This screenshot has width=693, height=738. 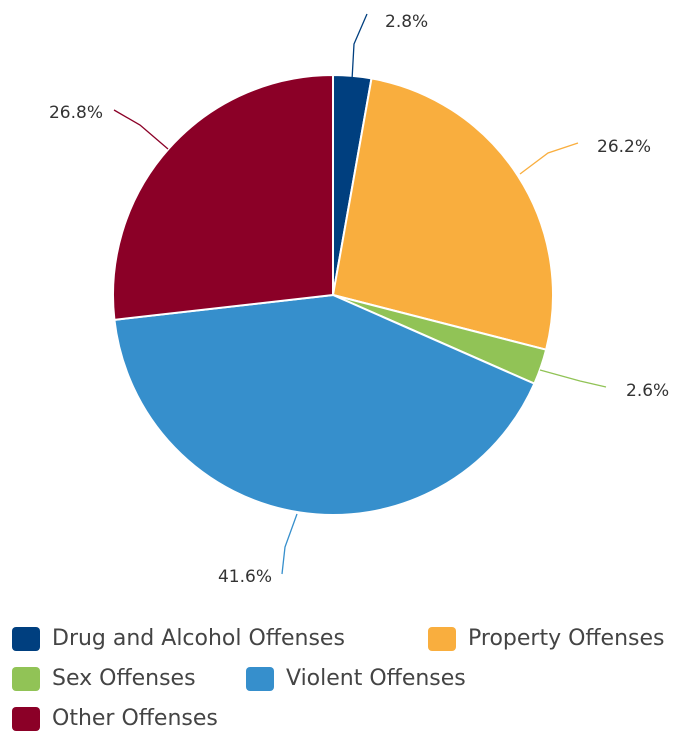 What do you see at coordinates (124, 678) in the screenshot?
I see `legend-label: Sex Offenses` at bounding box center [124, 678].